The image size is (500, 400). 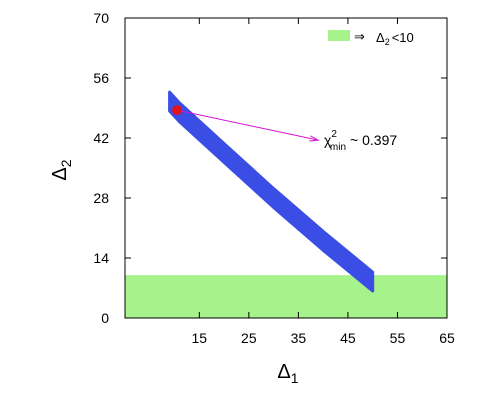 What do you see at coordinates (339, 35) in the screenshot?
I see `legend-swatch` at bounding box center [339, 35].